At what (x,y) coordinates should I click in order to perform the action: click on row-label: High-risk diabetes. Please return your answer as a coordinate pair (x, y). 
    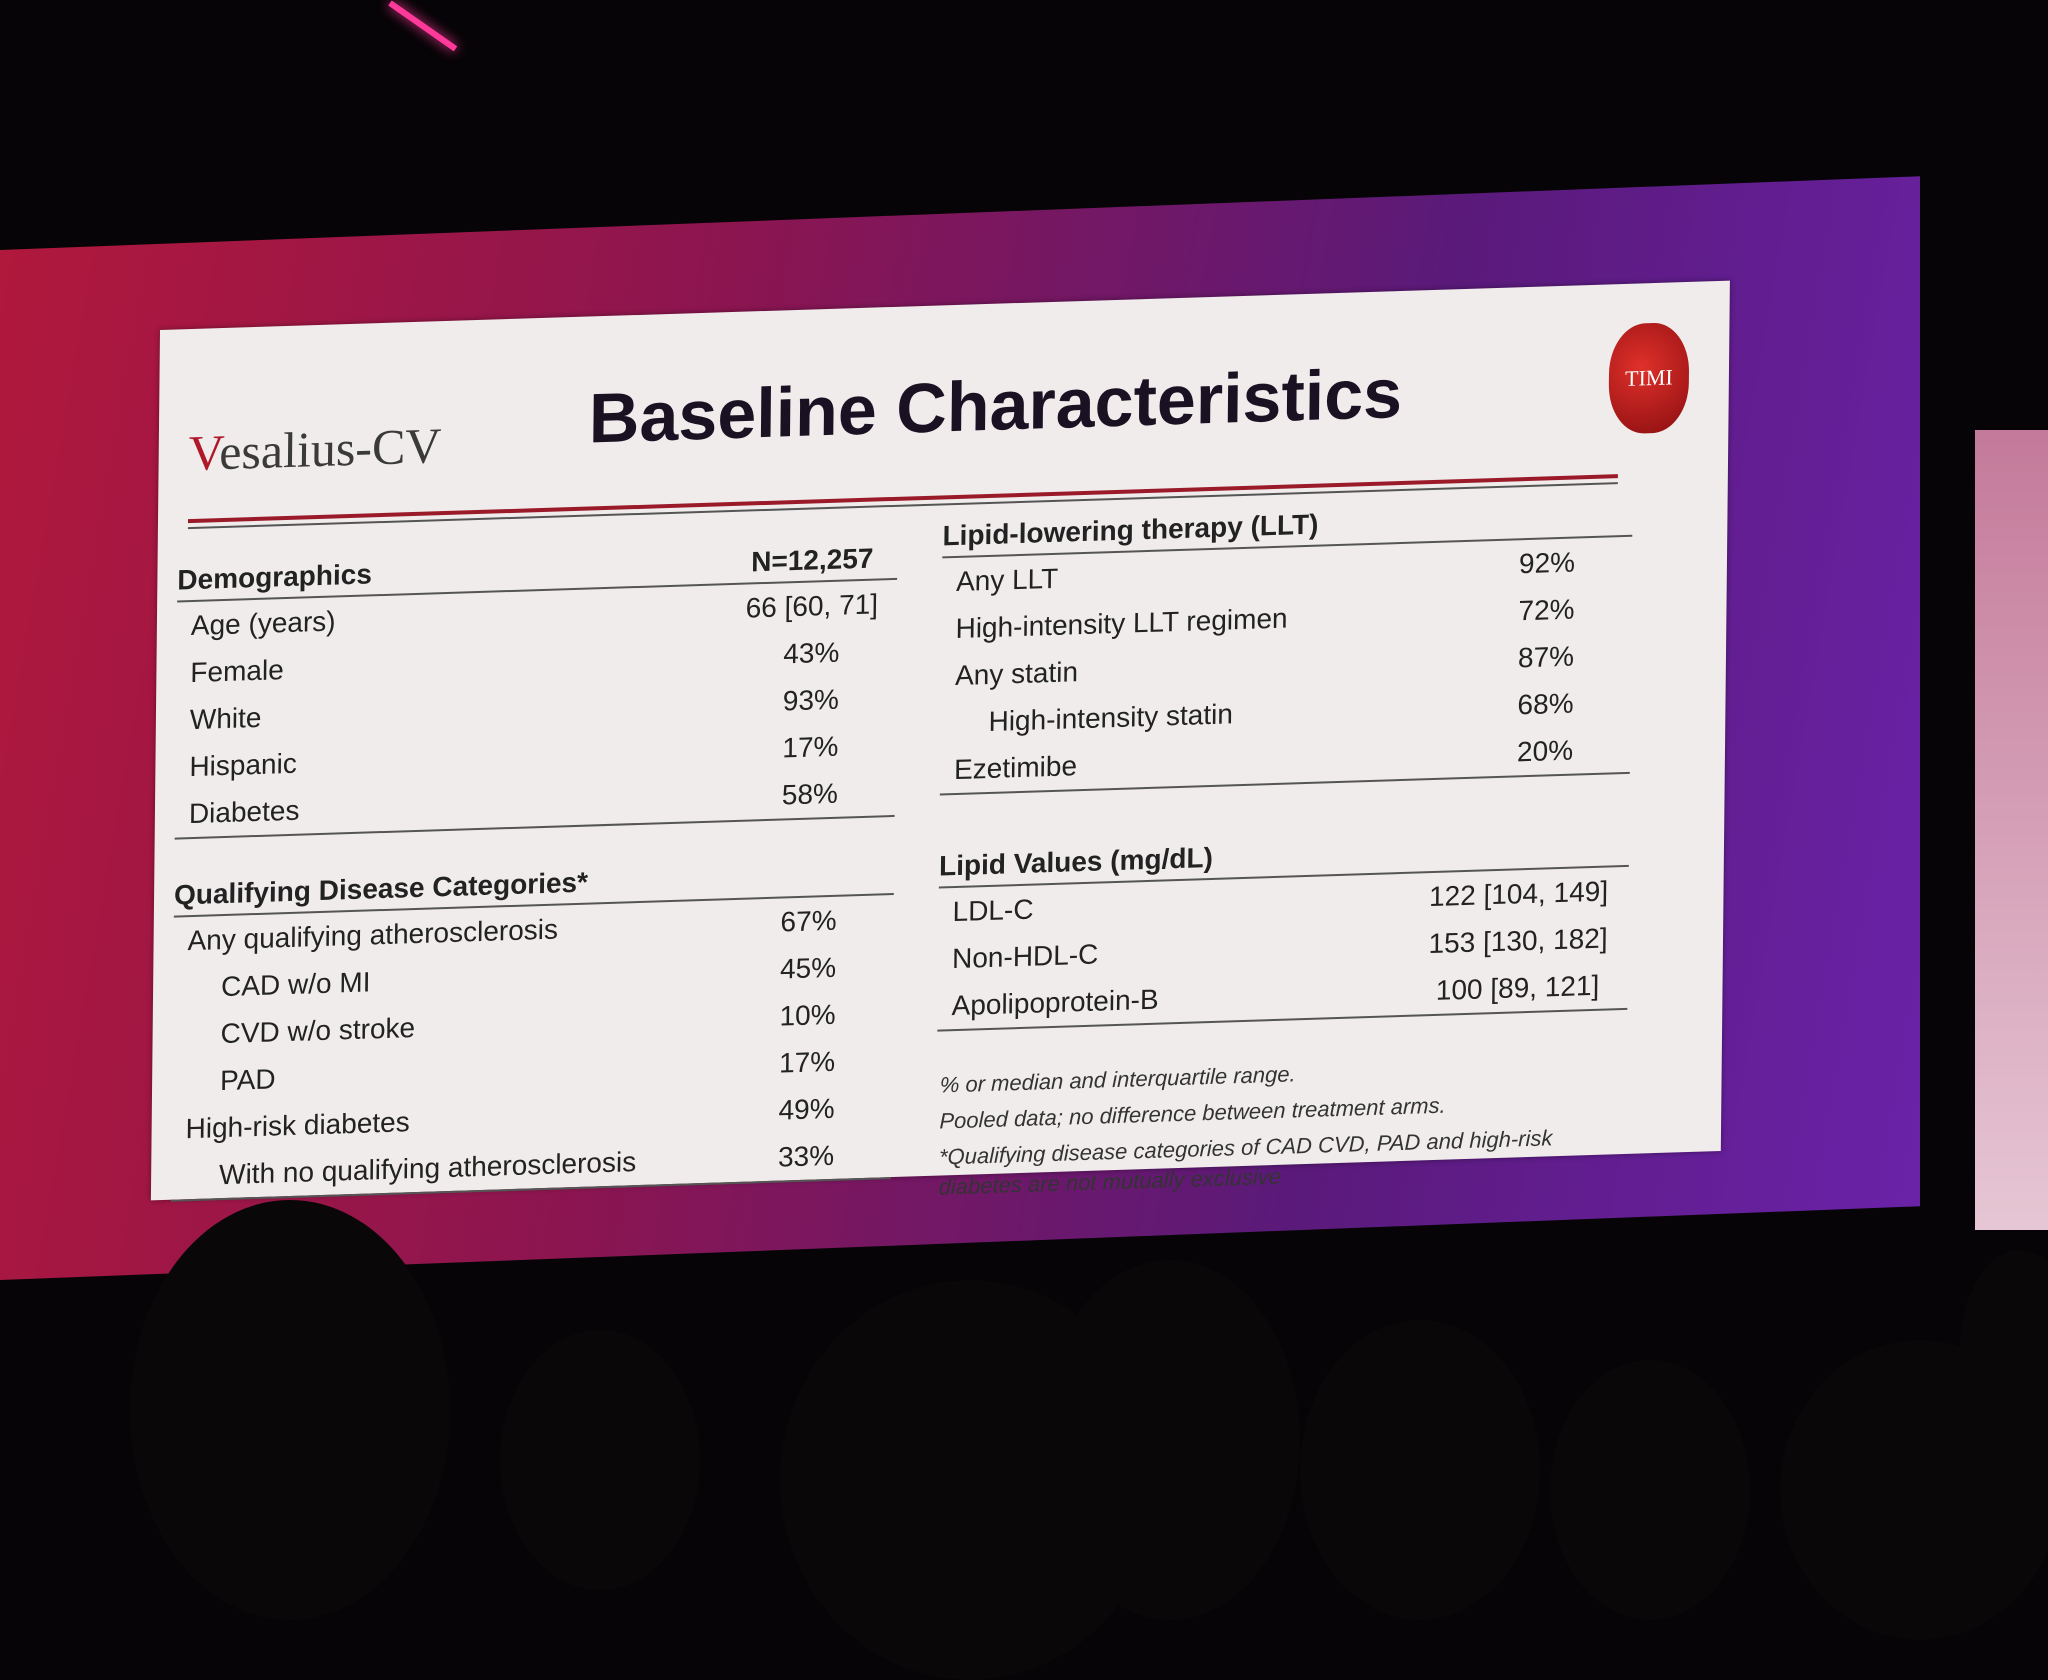
    Looking at the image, I should click on (297, 1124).